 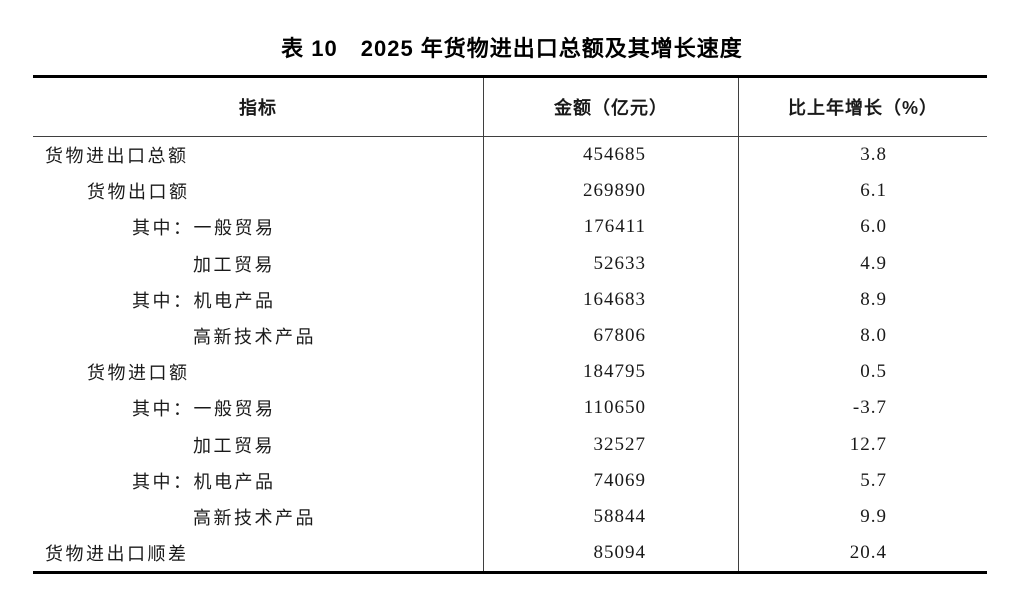 What do you see at coordinates (610, 408) in the screenshot?
I see `amount-cell: 110650` at bounding box center [610, 408].